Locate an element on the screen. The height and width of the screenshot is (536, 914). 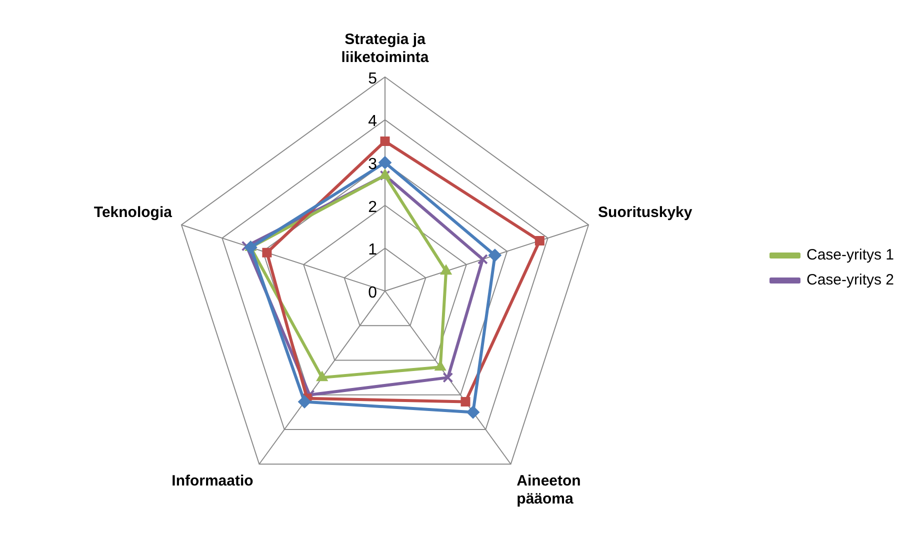
y-tick-label: 3 is located at coordinates (373, 165).